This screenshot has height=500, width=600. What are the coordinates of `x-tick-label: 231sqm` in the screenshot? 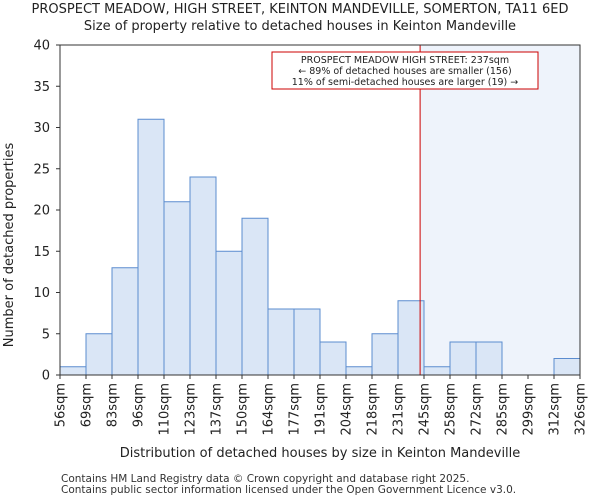 It's located at (399, 409).